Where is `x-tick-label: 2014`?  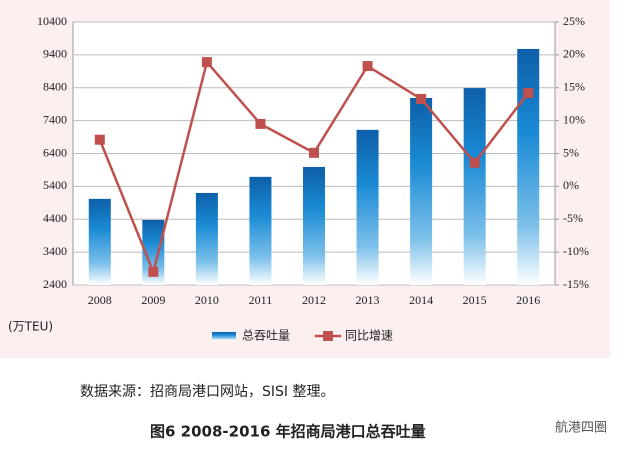 x-tick-label: 2014 is located at coordinates (421, 300).